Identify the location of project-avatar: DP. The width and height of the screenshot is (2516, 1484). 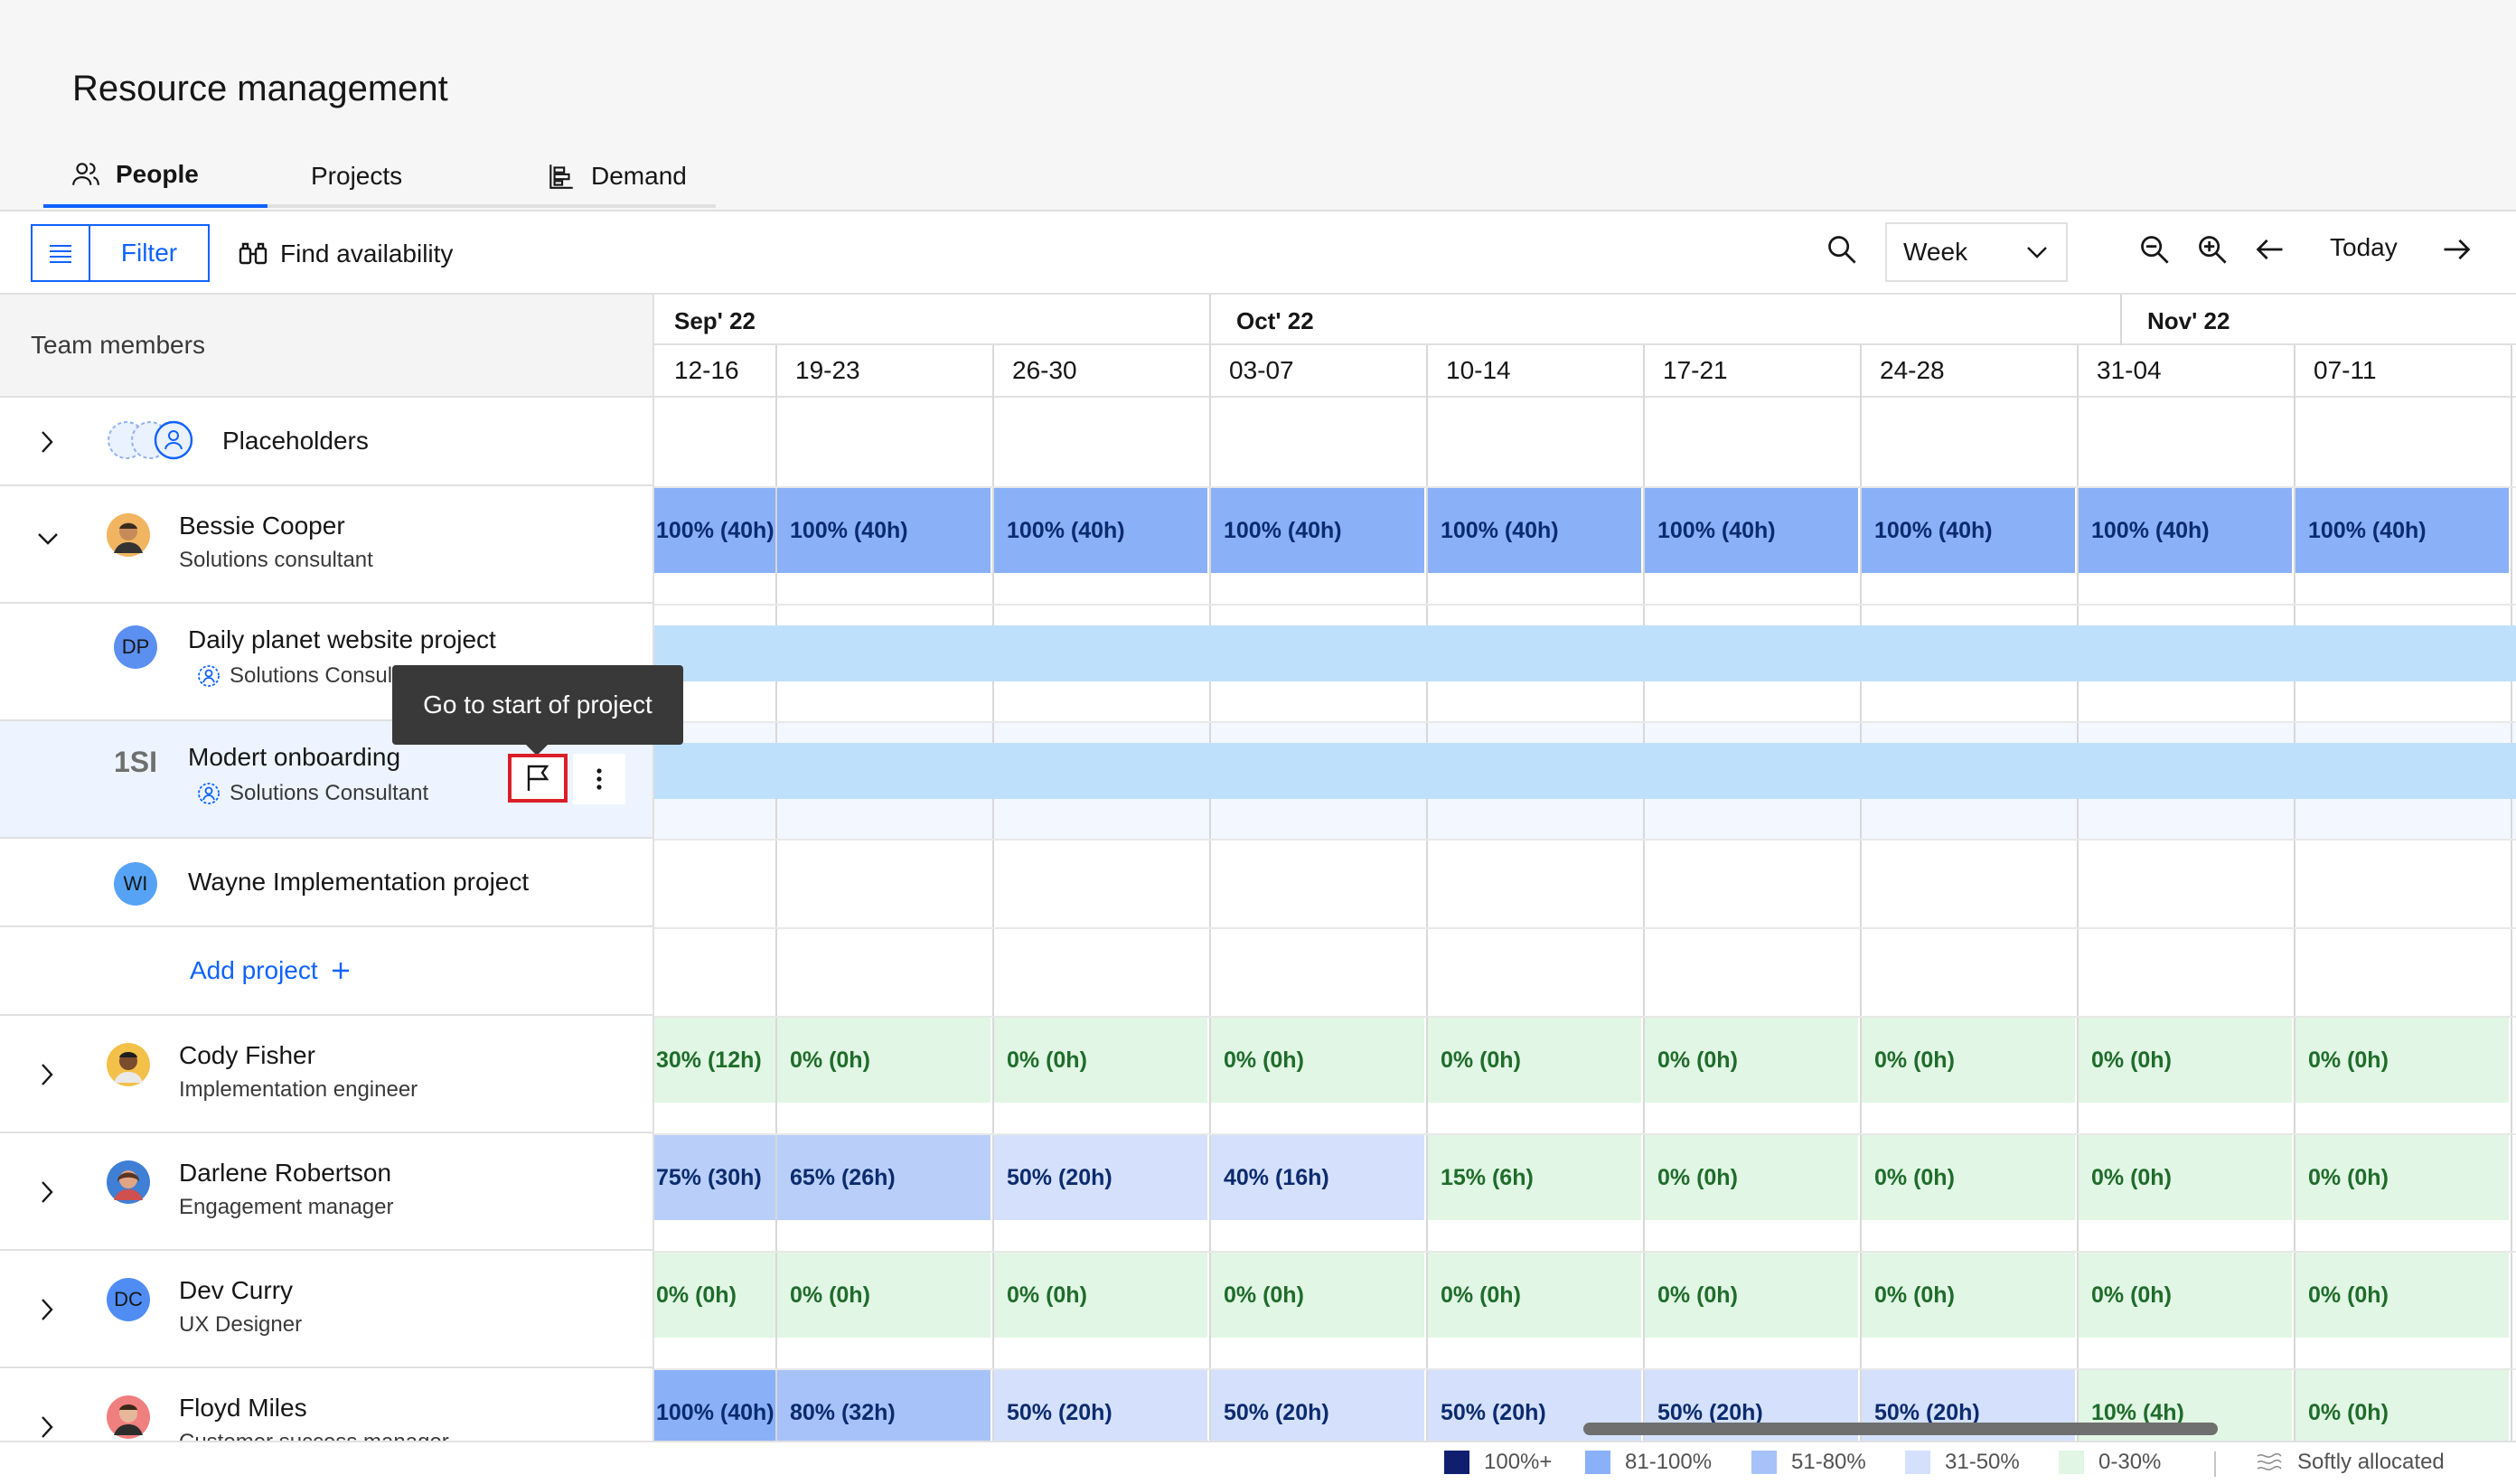
(135, 647).